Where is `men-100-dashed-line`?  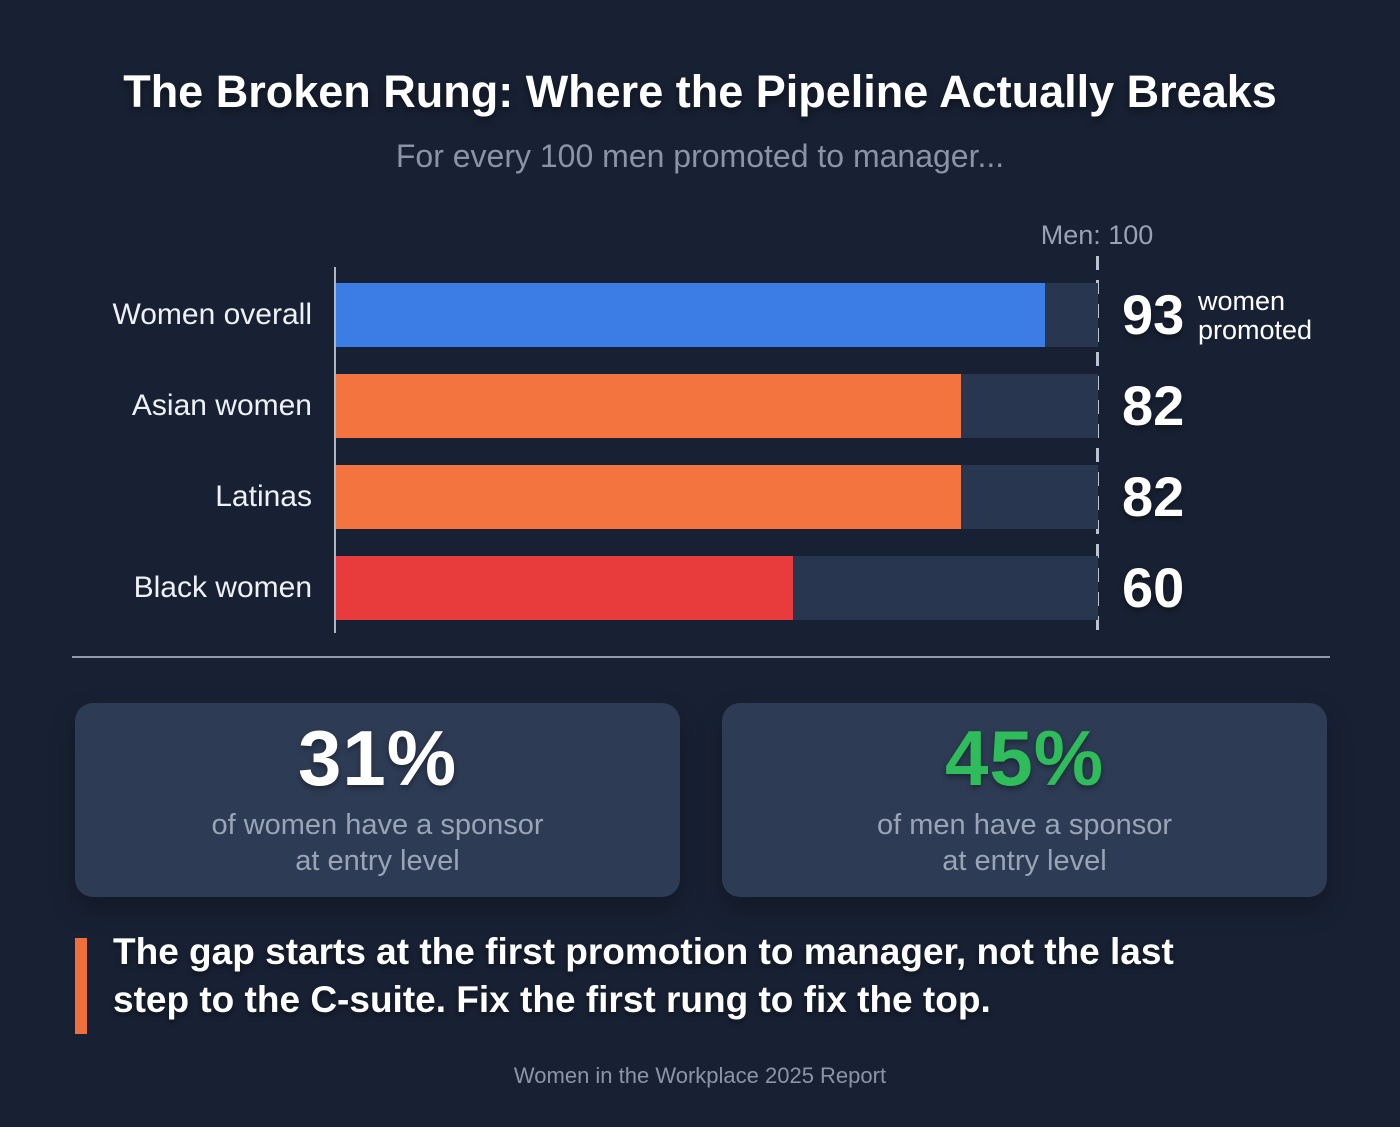
men-100-dashed-line is located at coordinates (1097, 444).